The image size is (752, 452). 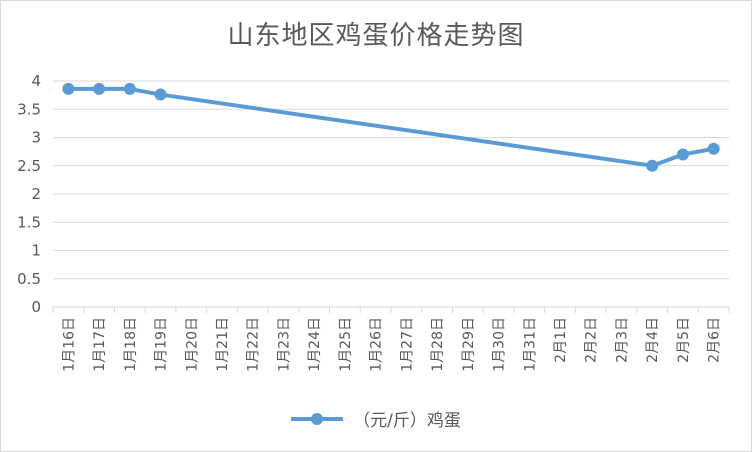 I want to click on x-tick-label: 1月27日, so click(x=407, y=344).